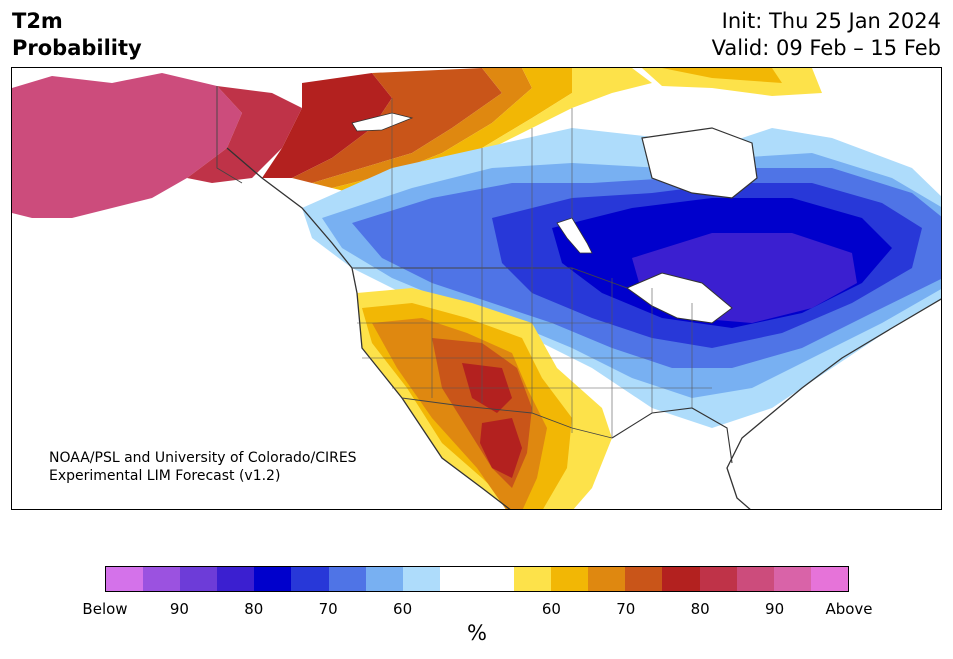 The height and width of the screenshot is (659, 953). I want to click on nw-canada-yellow, so click(502, 130).